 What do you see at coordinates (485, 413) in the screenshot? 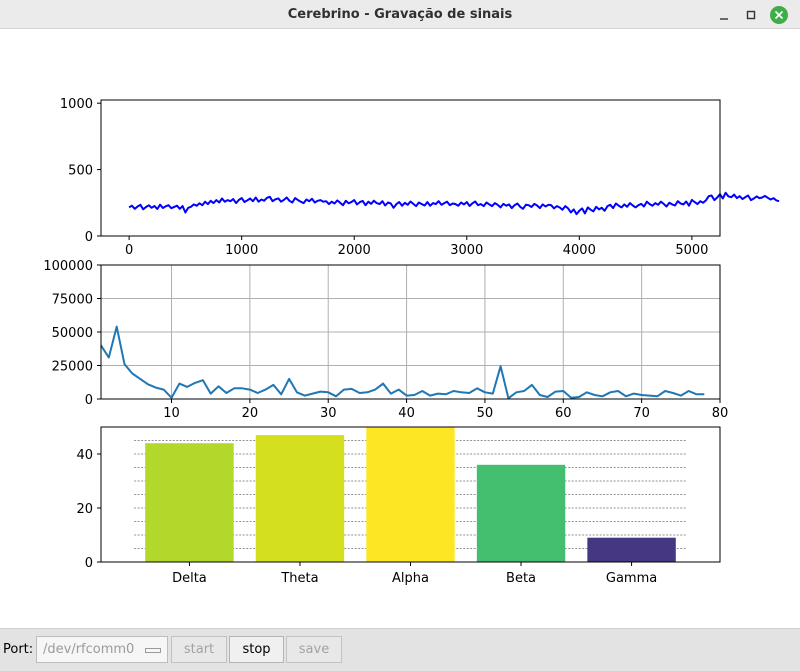
I see `x-tick-label: 50` at bounding box center [485, 413].